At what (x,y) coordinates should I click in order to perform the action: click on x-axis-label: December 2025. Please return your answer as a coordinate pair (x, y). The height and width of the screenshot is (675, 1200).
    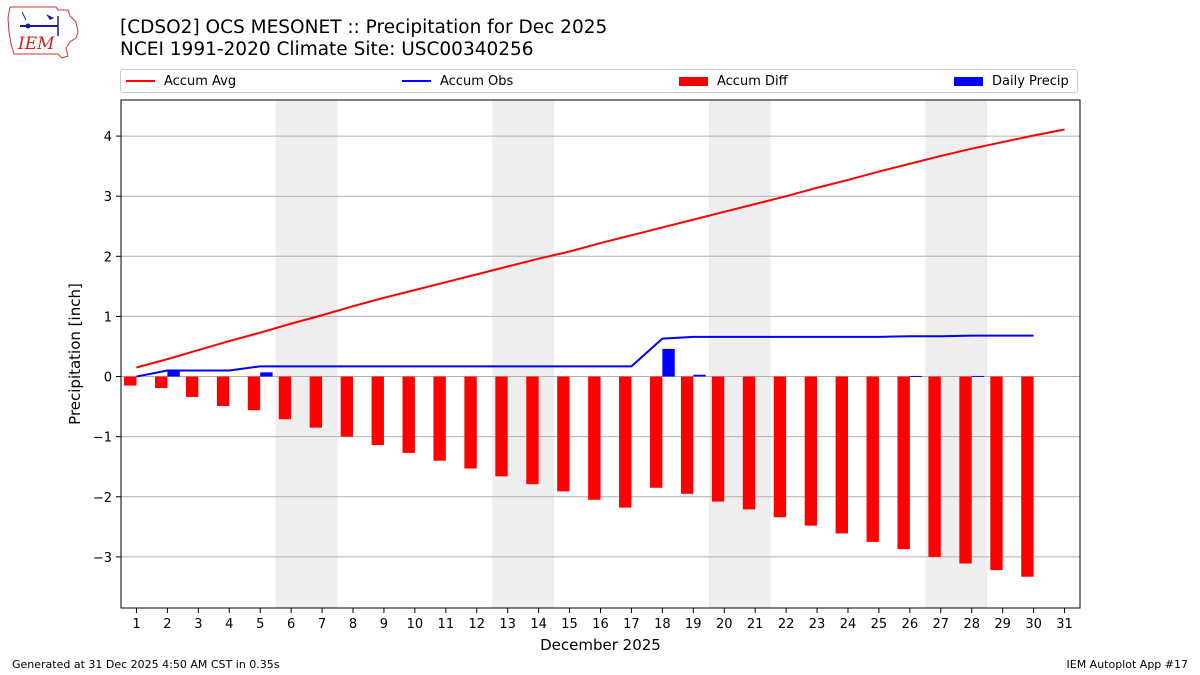
    Looking at the image, I should click on (600, 645).